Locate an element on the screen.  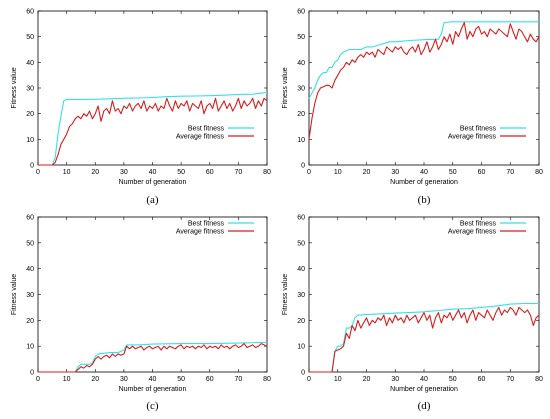
panel-caption: (c) is located at coordinates (152, 406).